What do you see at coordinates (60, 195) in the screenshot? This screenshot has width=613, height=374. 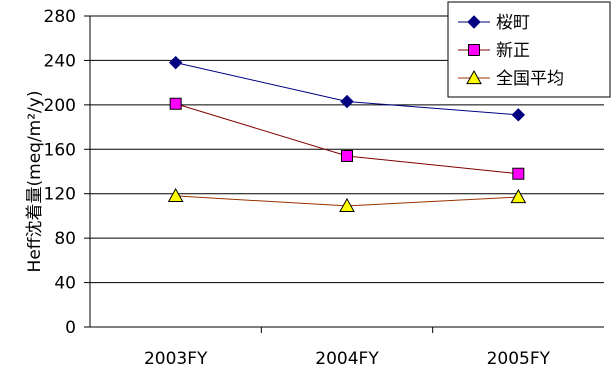 I see `y-tick-label: 120` at bounding box center [60, 195].